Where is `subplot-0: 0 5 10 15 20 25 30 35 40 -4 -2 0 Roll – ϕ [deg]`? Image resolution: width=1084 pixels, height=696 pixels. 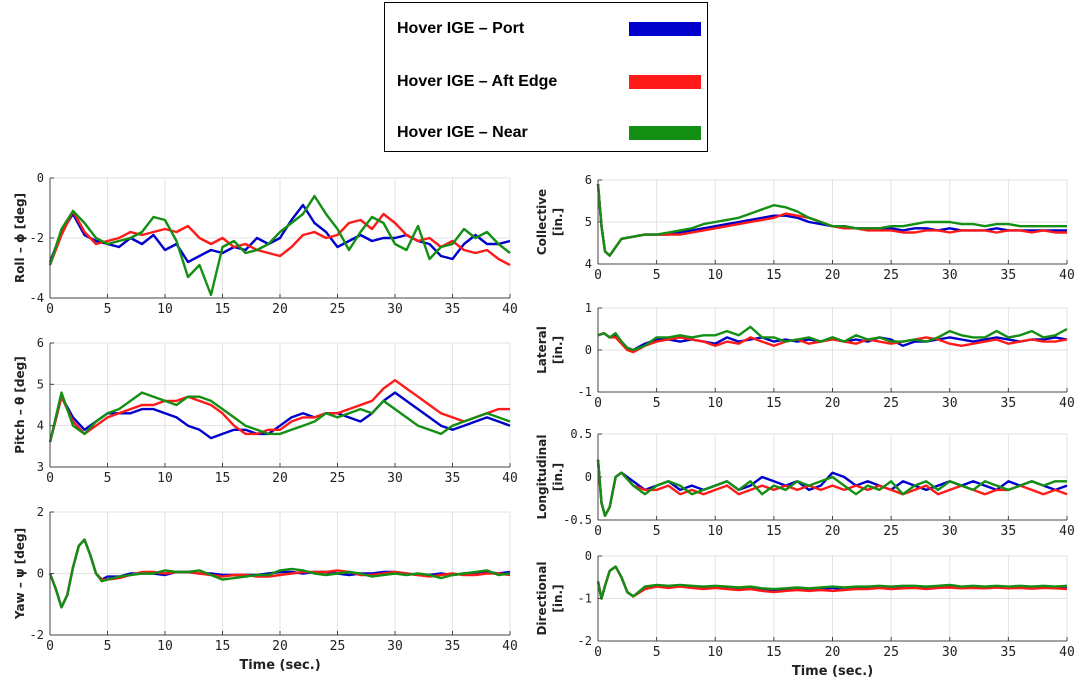
subplot-0: 0 5 10 15 20 25 30 35 40 -4 -2 0 Roll – ϕ [deg] is located at coordinates (265, 244).